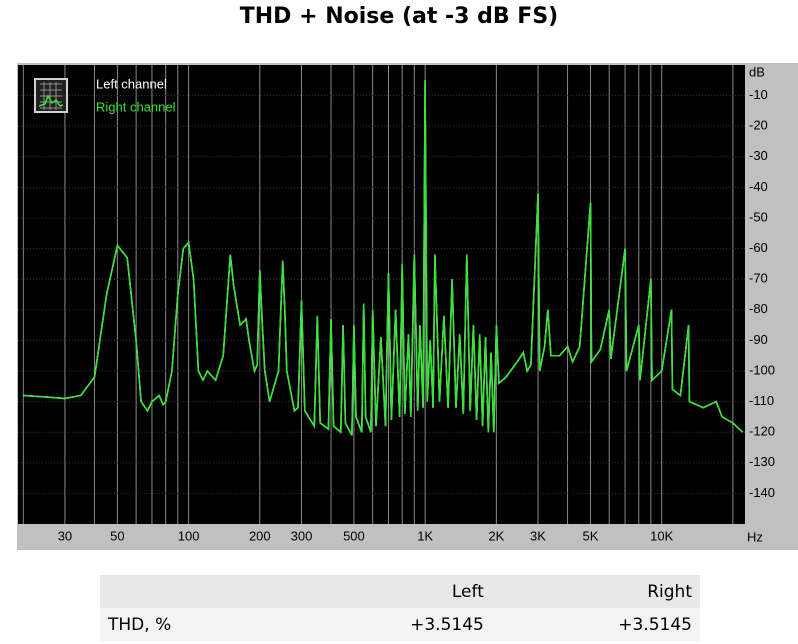 This screenshot has width=798, height=644. Describe the element at coordinates (65, 535) in the screenshot. I see `x-tick-label: 30` at that location.